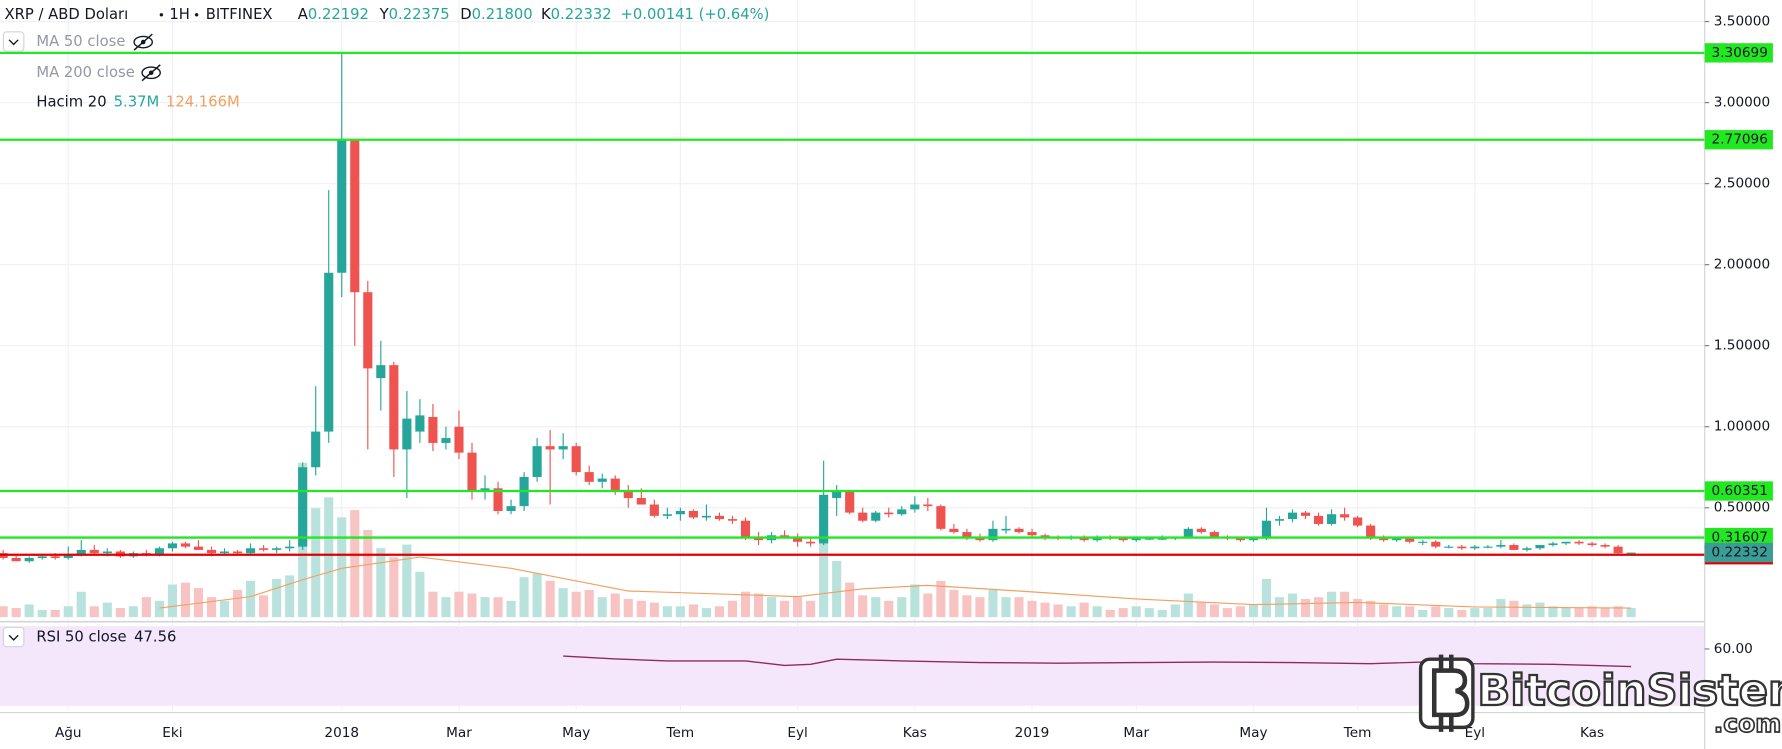  I want to click on interval: 1H, so click(179, 14).